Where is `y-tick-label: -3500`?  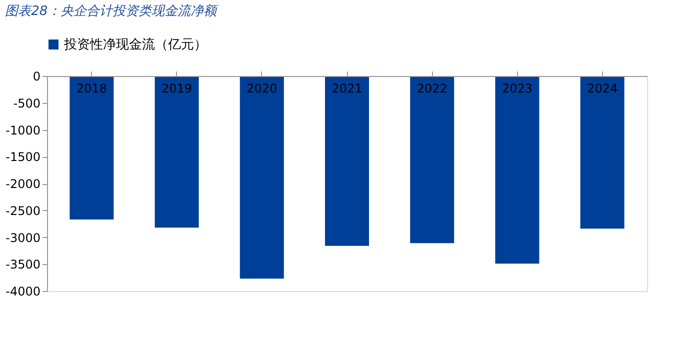 y-tick-label: -3500 is located at coordinates (23, 265).